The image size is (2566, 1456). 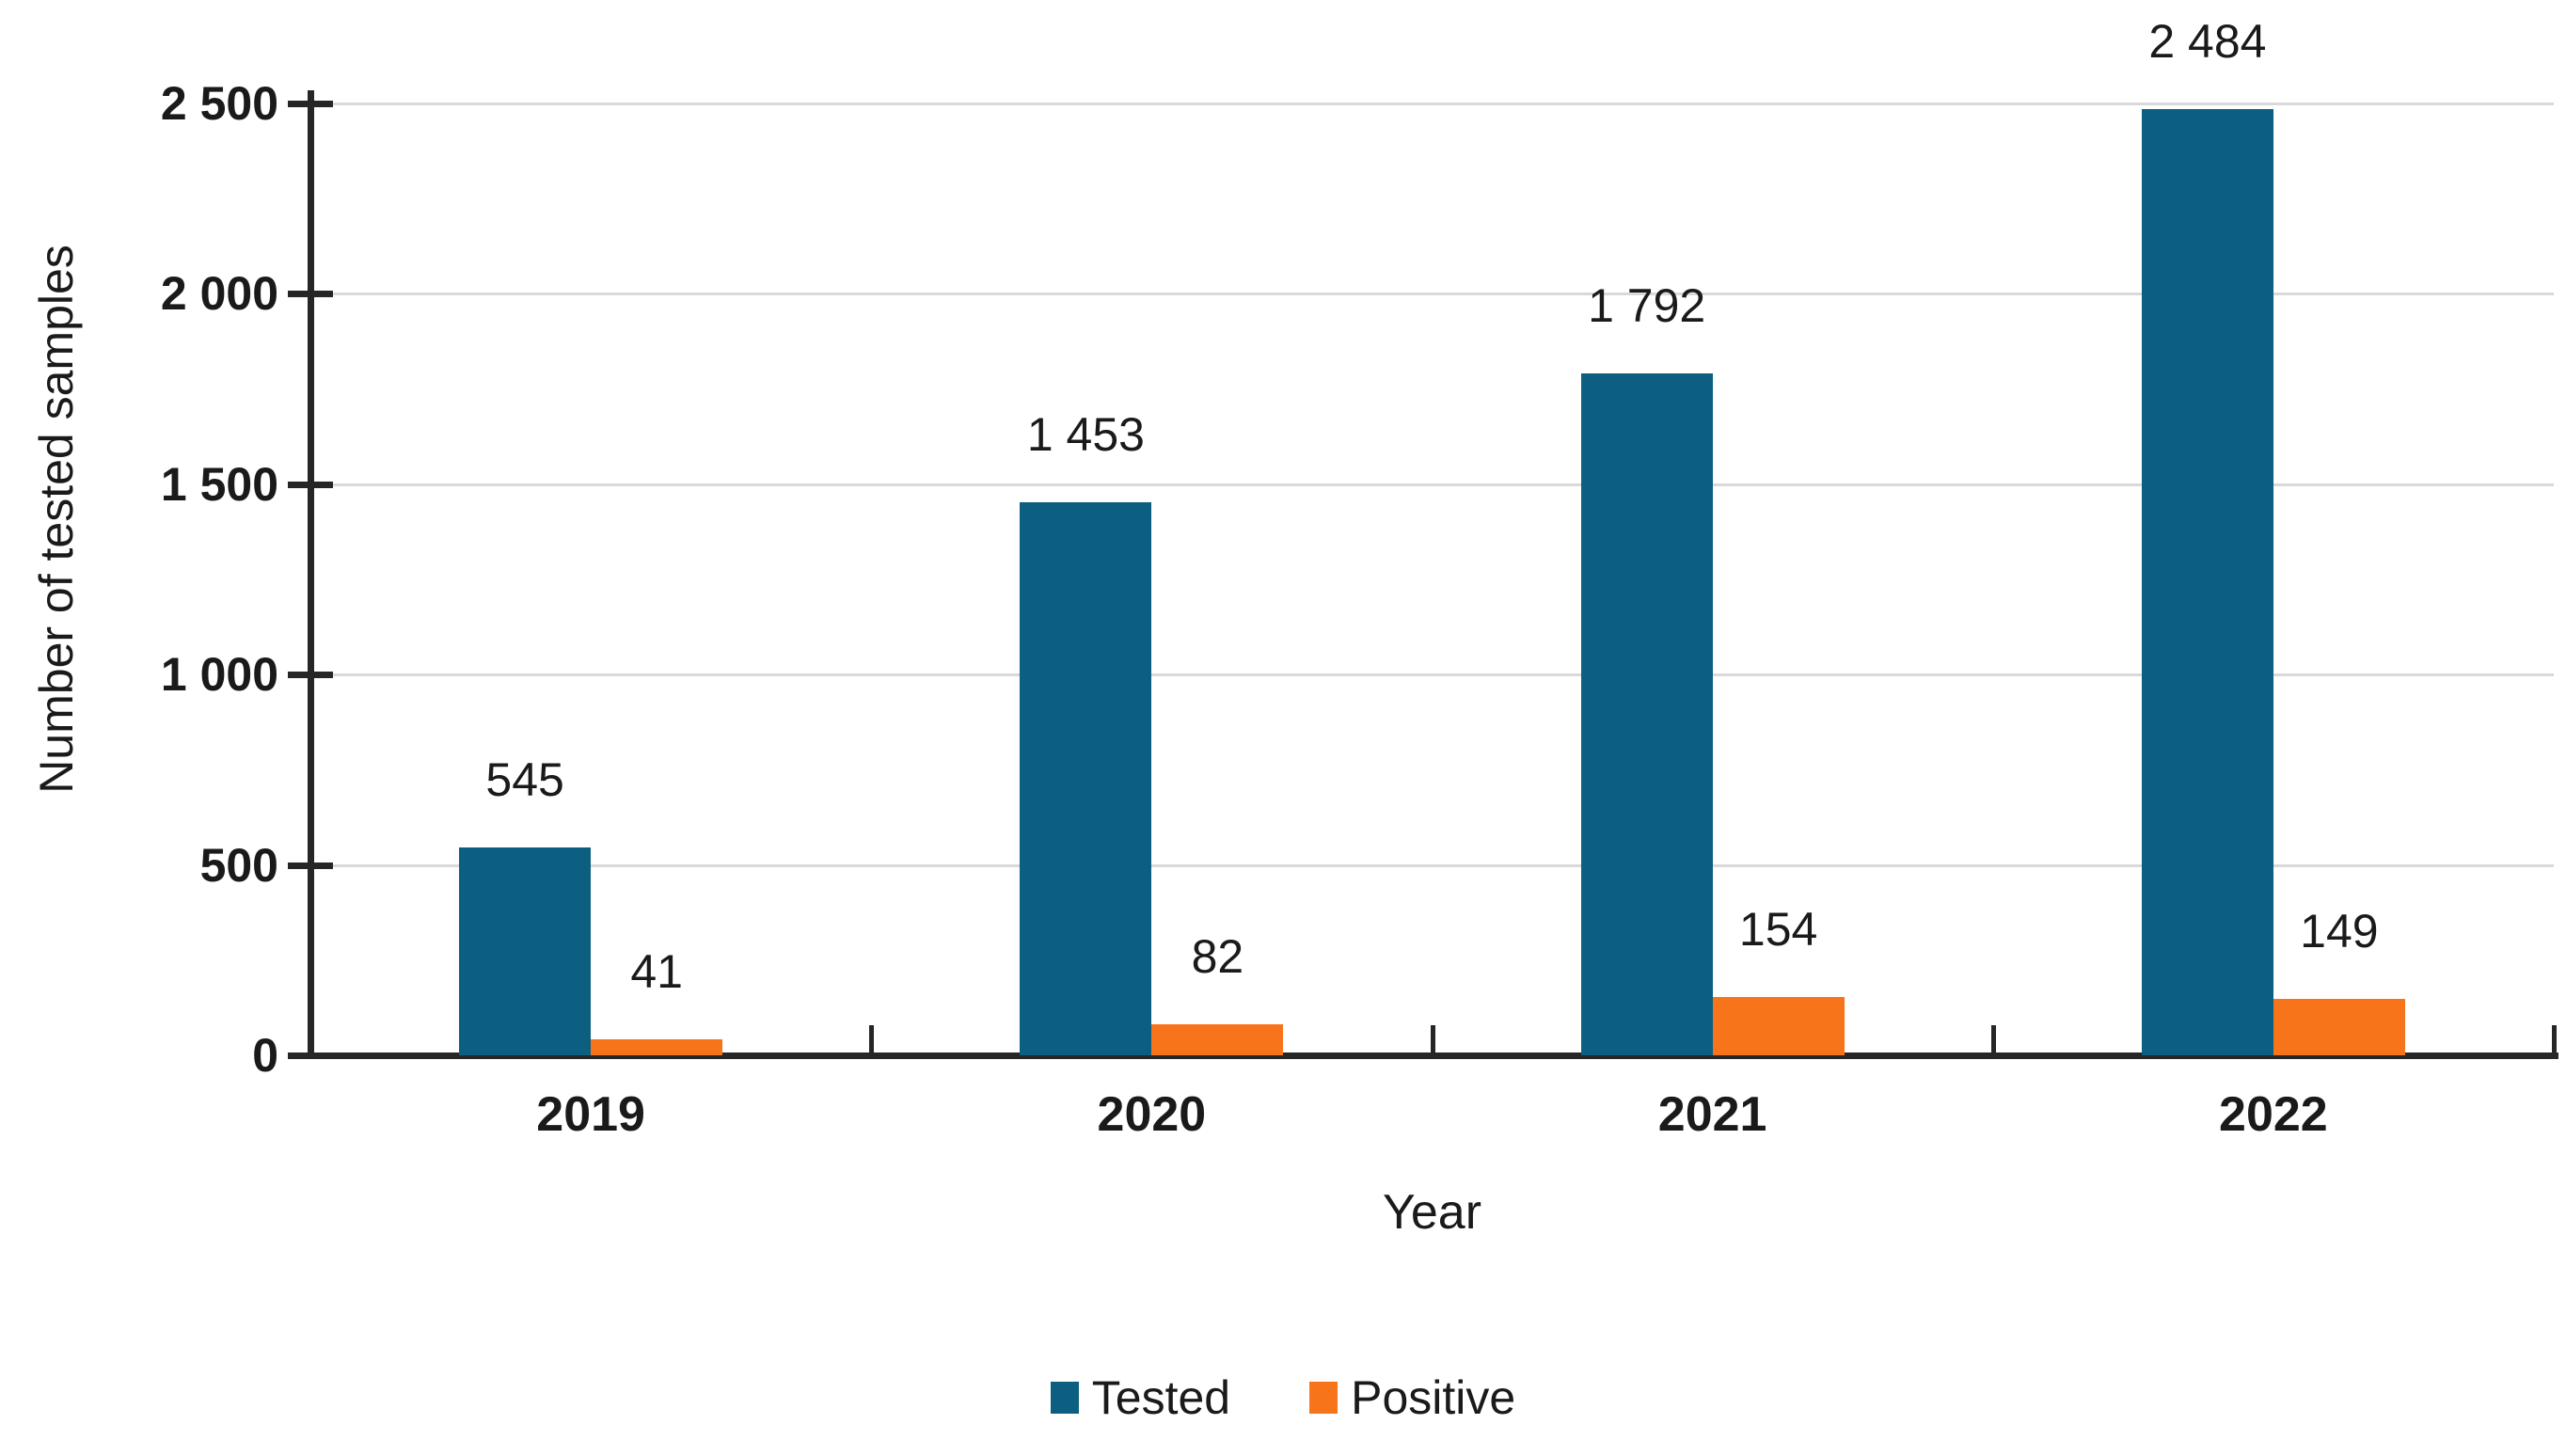 What do you see at coordinates (1434, 1397) in the screenshot?
I see `legend-label-positive: Positive` at bounding box center [1434, 1397].